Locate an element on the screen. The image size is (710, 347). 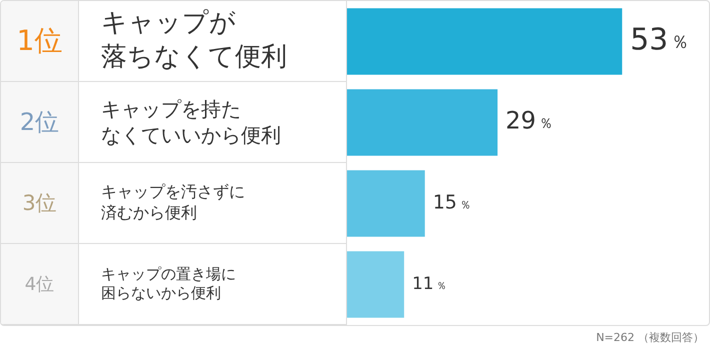
data-label: 29％ is located at coordinates (529, 120).